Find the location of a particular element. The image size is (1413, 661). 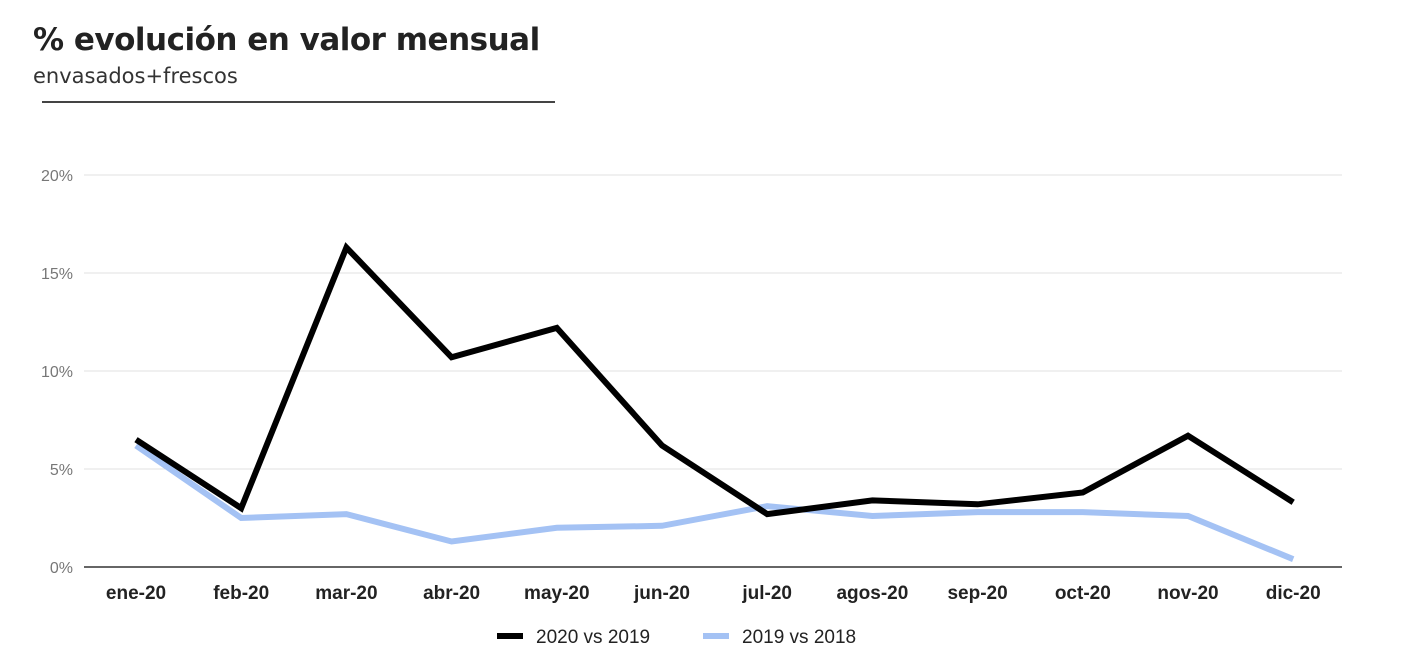

x-tick-label: ene-20 is located at coordinates (136, 593).